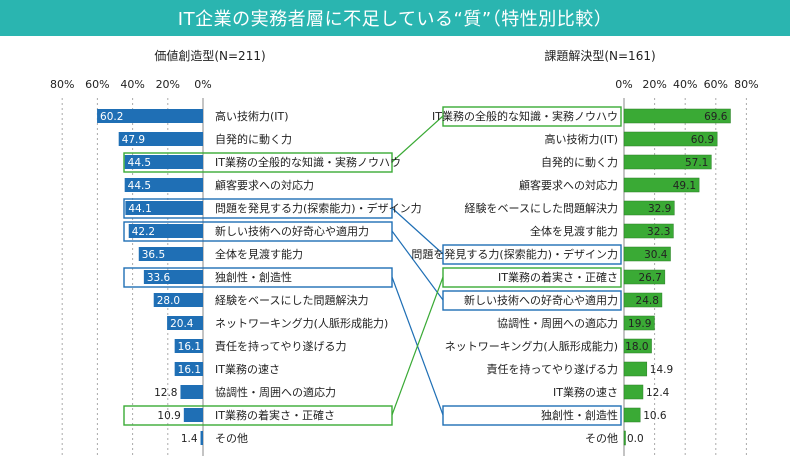  Describe the element at coordinates (182, 324) in the screenshot. I see `left-value-label: 20.4` at that location.